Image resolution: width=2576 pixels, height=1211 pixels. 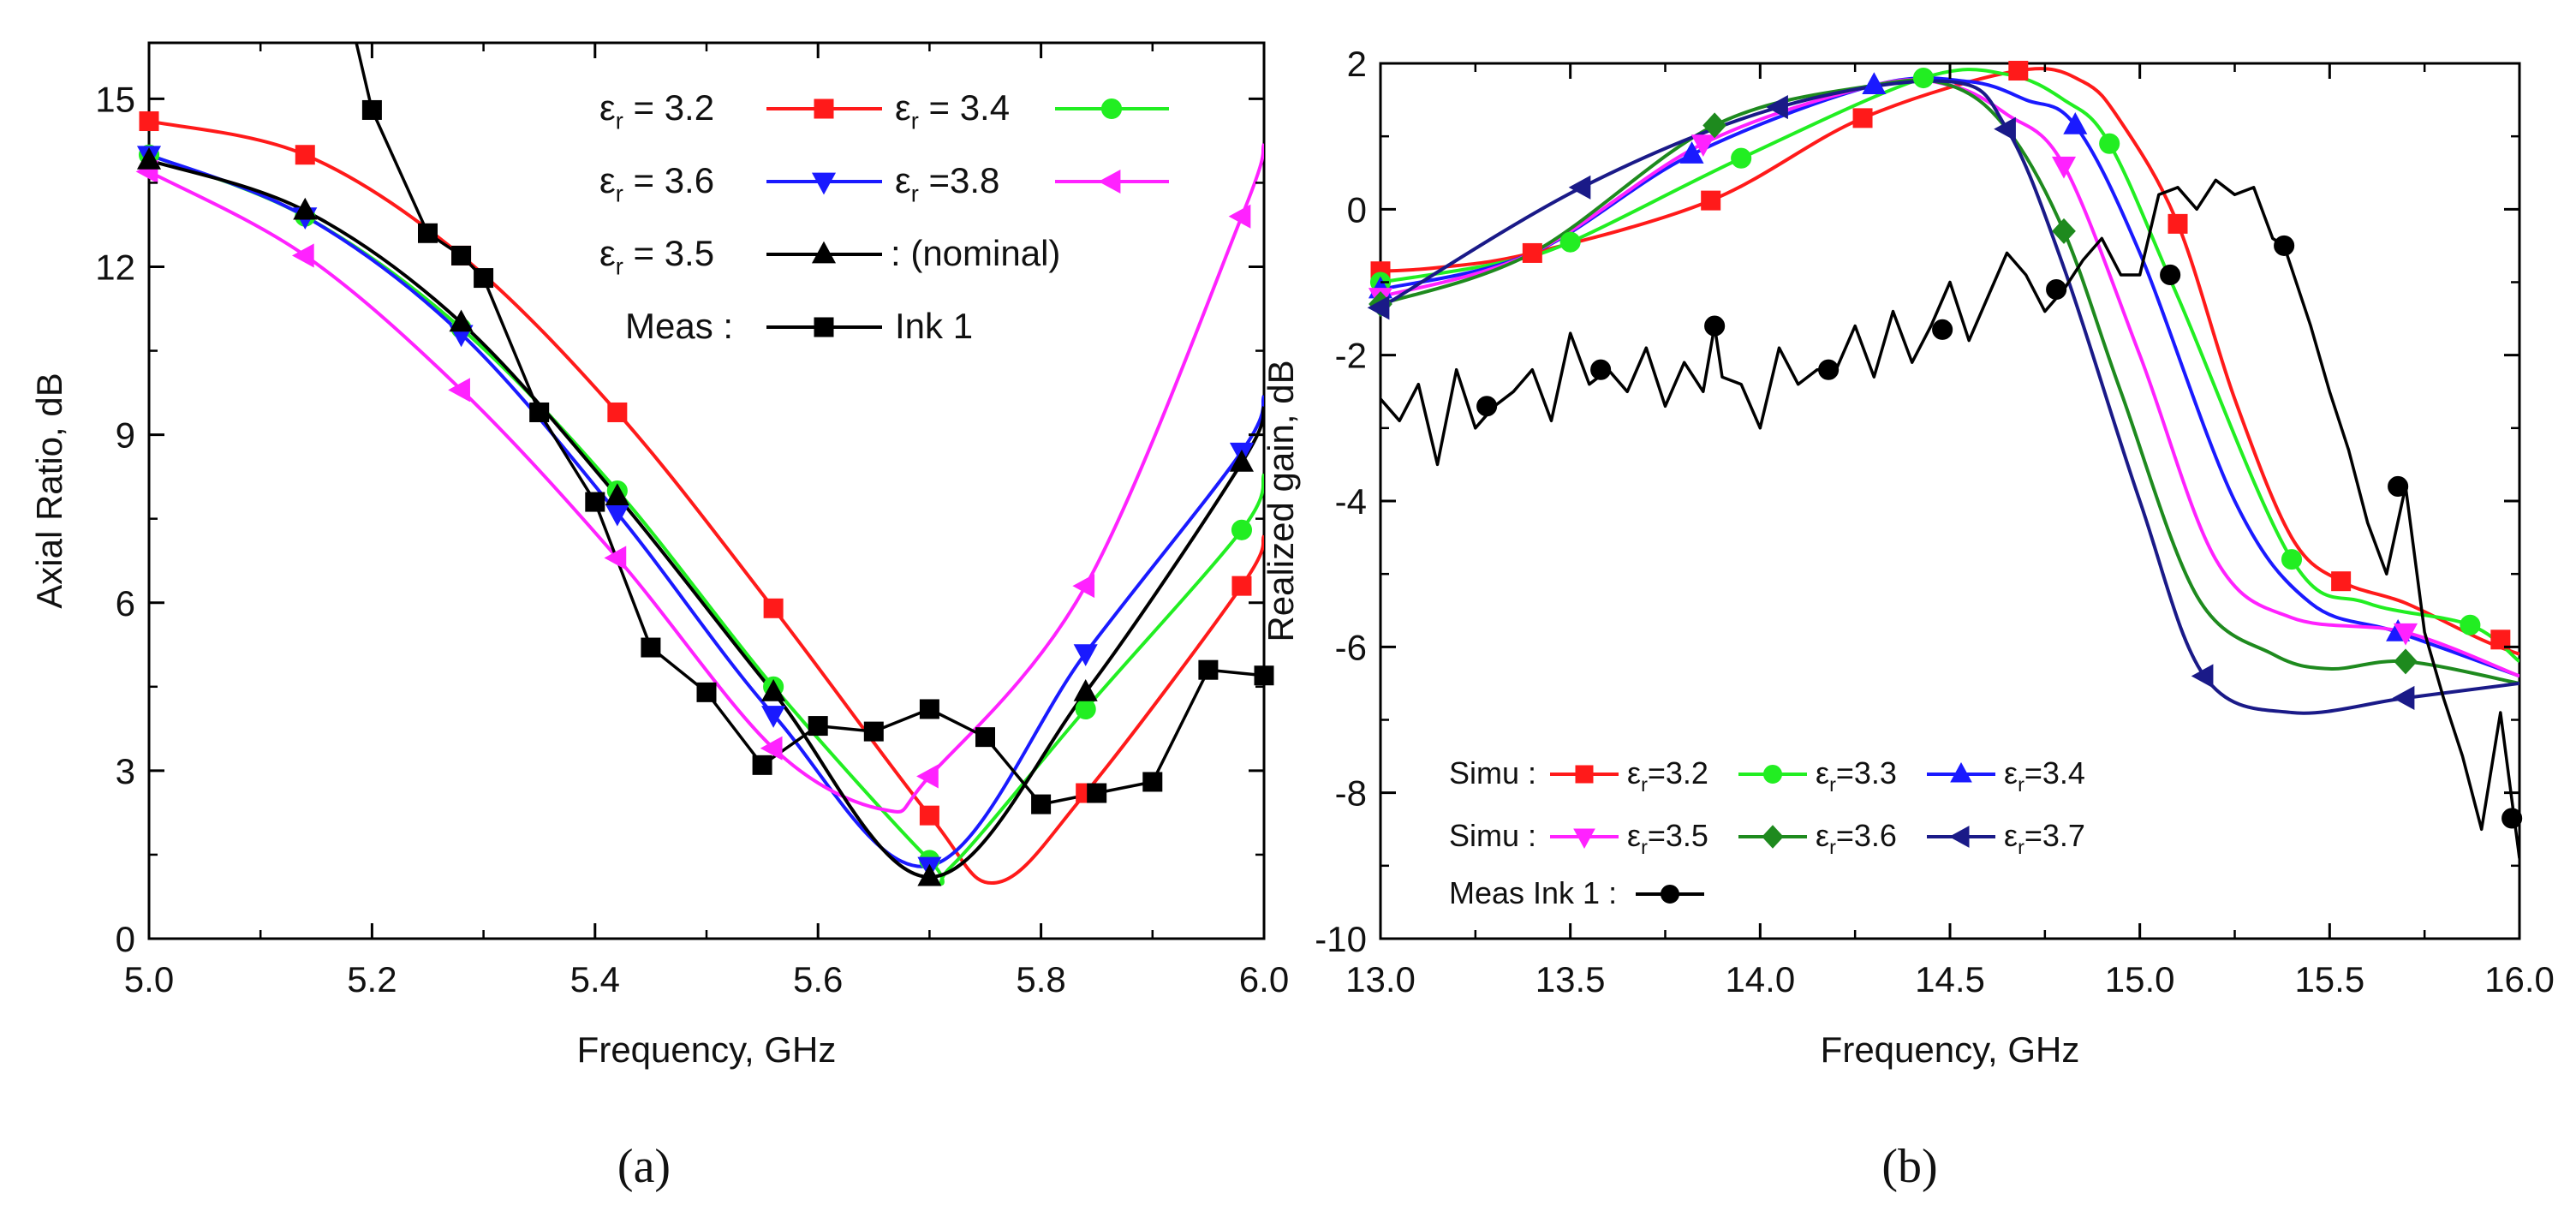 What do you see at coordinates (1351, 501) in the screenshot?
I see `y-tick-label: -4` at bounding box center [1351, 501].